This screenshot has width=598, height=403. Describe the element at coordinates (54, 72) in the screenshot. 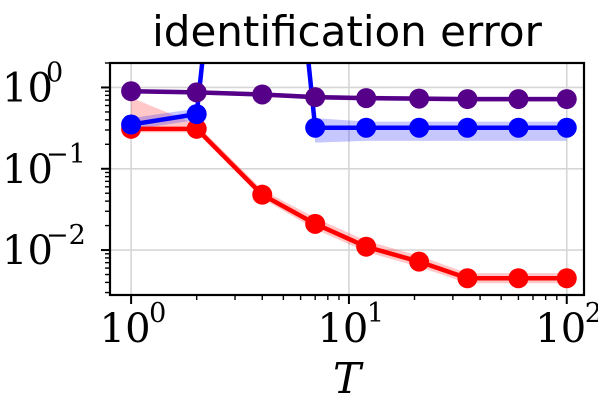

I see `y-tick-exponent: 0` at that location.